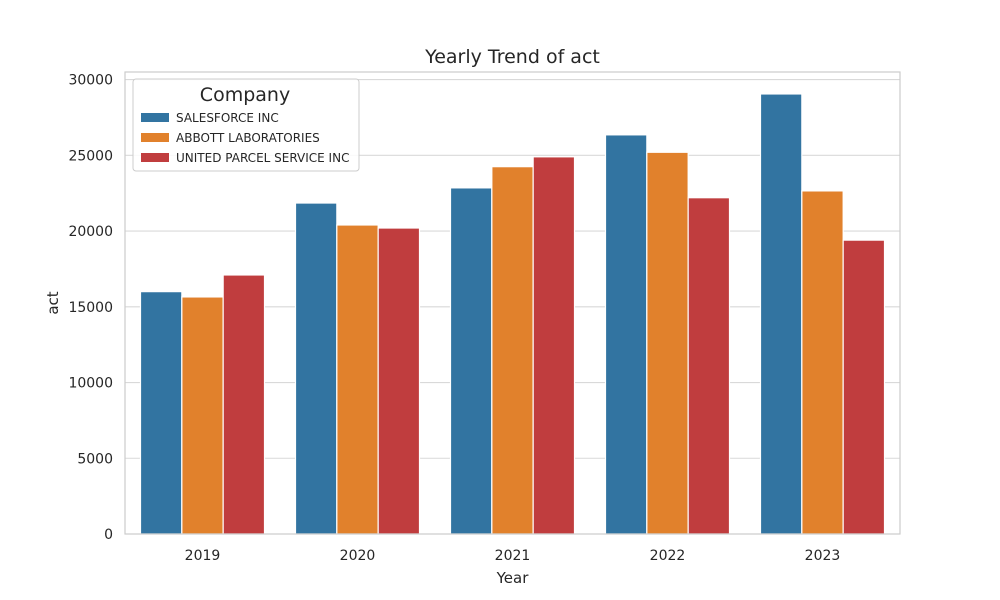 The height and width of the screenshot is (600, 1000). Describe the element at coordinates (668, 556) in the screenshot. I see `x-tick-label: 2022` at that location.